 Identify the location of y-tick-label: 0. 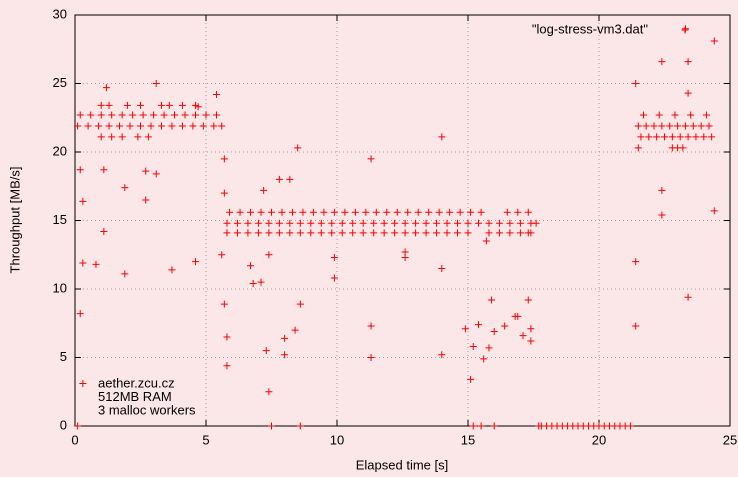
(63, 424).